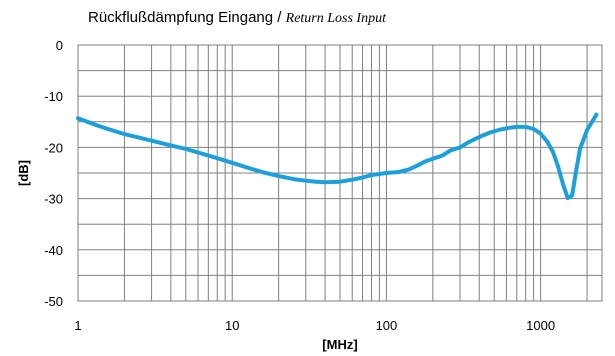  Describe the element at coordinates (53, 96) in the screenshot. I see `y-tick-label: -10` at that location.